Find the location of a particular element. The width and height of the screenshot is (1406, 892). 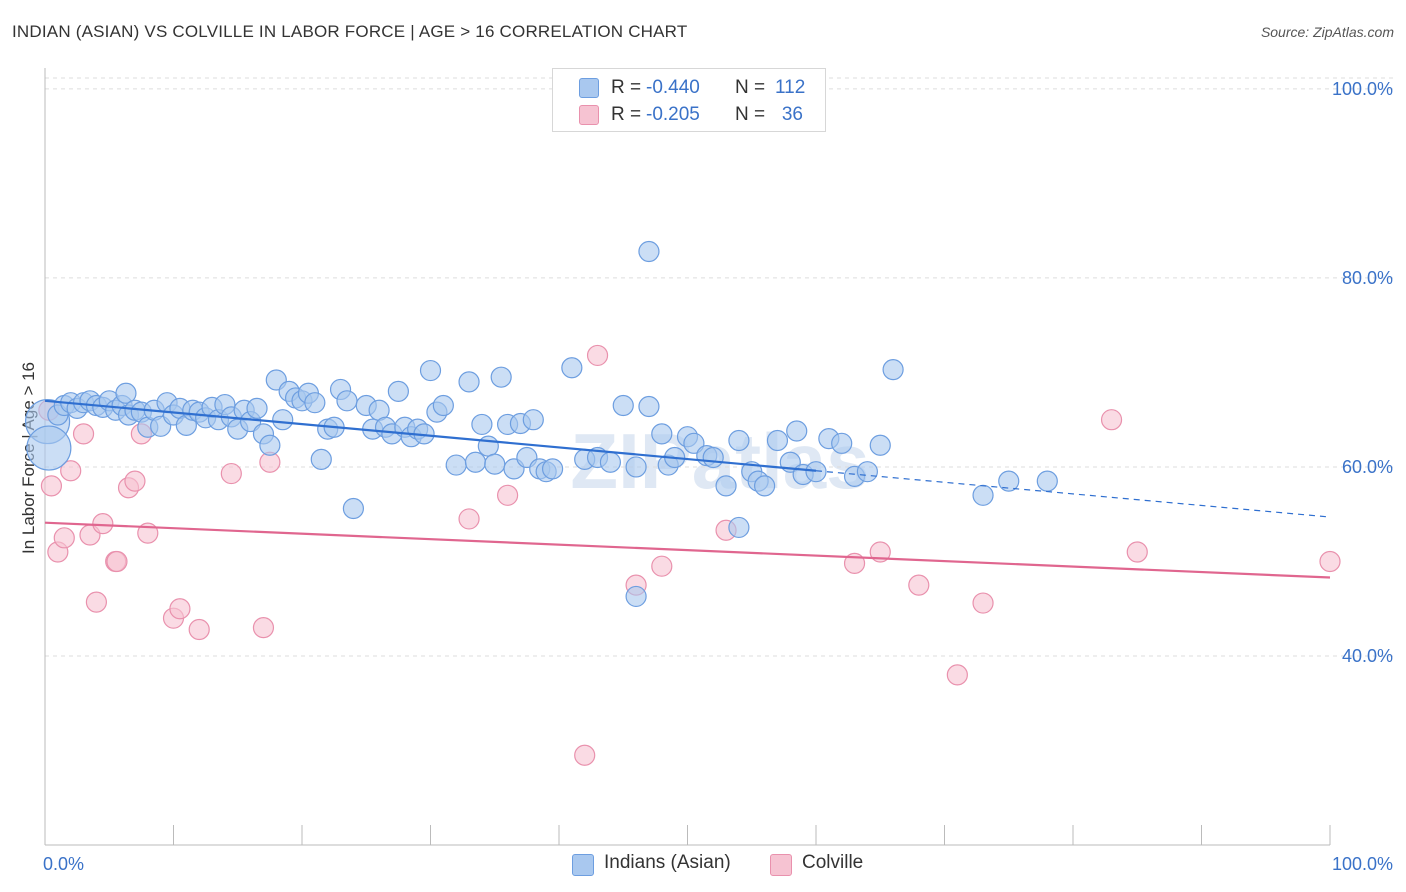

stats-legend: R = -0.440 N = 112 R = -0.205 N = 36 is located at coordinates (689, 100).